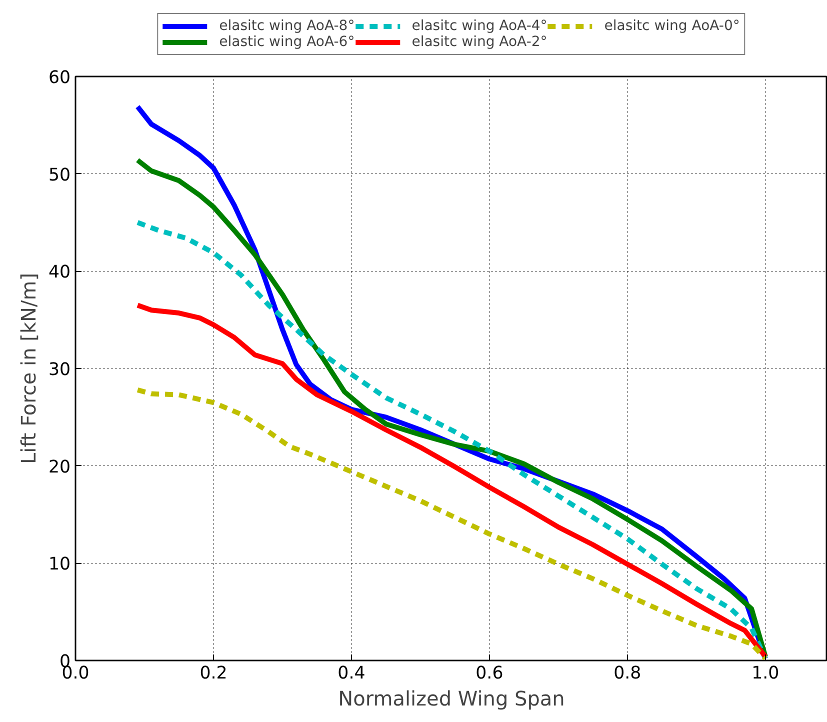  Describe the element at coordinates (480, 26) in the screenshot. I see `legend-label: elasitc wing AoA-4°` at that location.